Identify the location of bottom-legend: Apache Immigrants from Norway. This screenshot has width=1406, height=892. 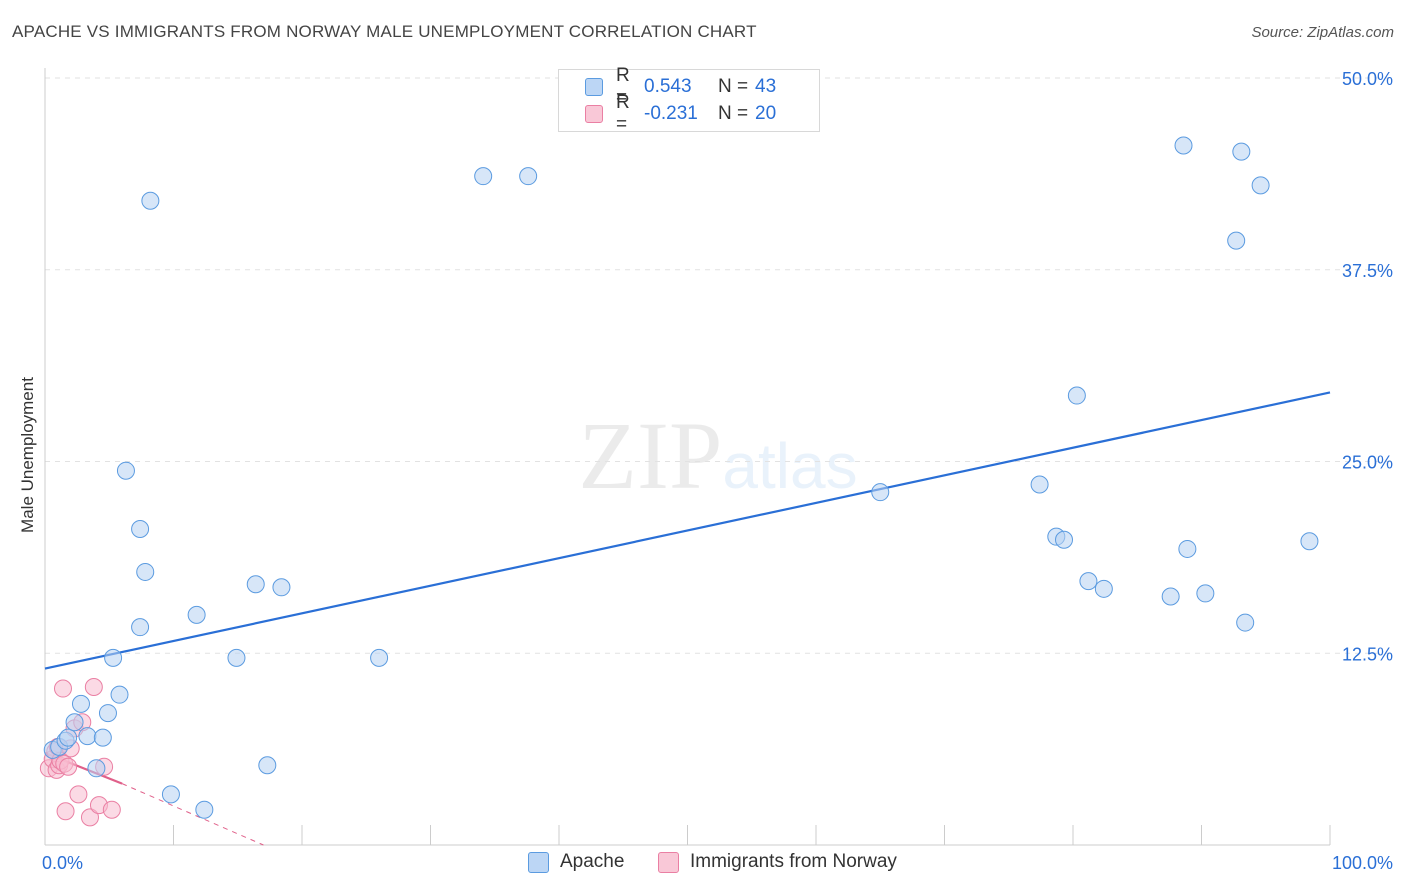
(703, 864).